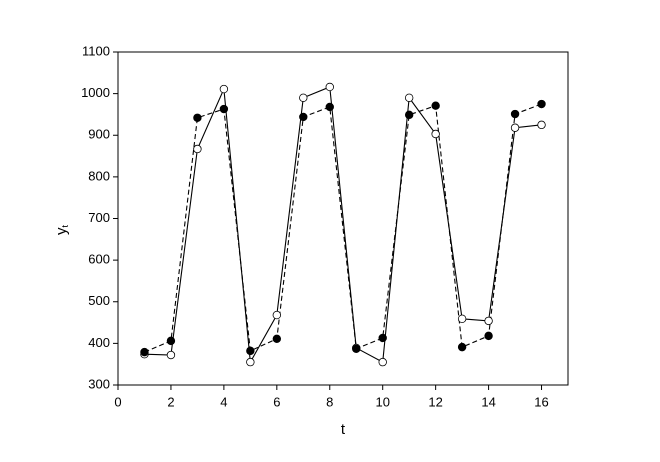 Image resolution: width=660 pixels, height=462 pixels. What do you see at coordinates (99, 342) in the screenshot?
I see `y-tick-label: 400` at bounding box center [99, 342].